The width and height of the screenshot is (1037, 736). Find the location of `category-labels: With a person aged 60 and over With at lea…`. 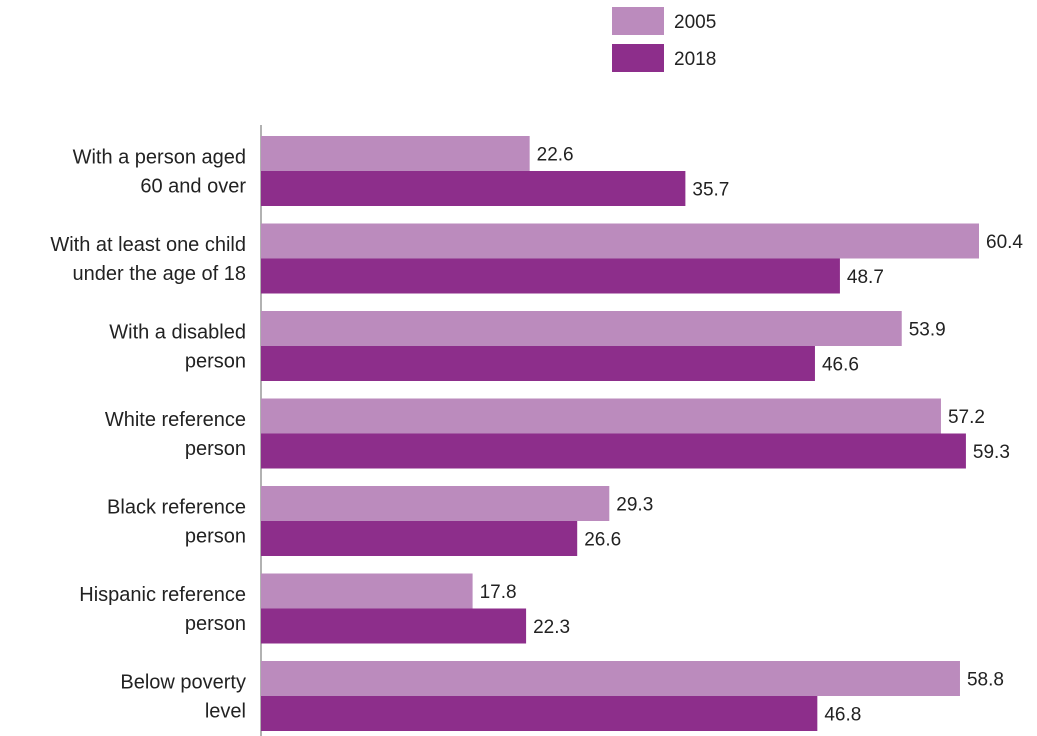

category-labels: With a person aged 60 and over With at lea… is located at coordinates (148, 435).